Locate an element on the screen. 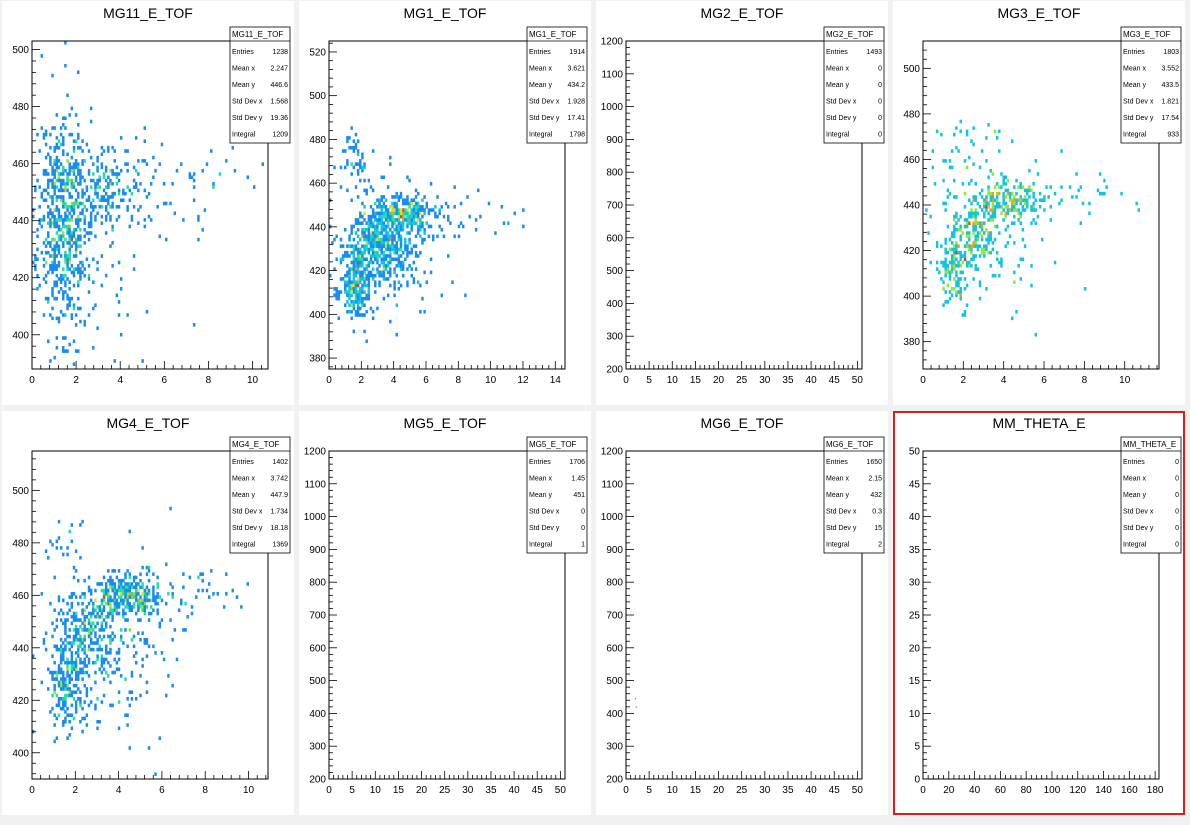 The image size is (1190, 825). stats-value: 433.5 is located at coordinates (1170, 85).